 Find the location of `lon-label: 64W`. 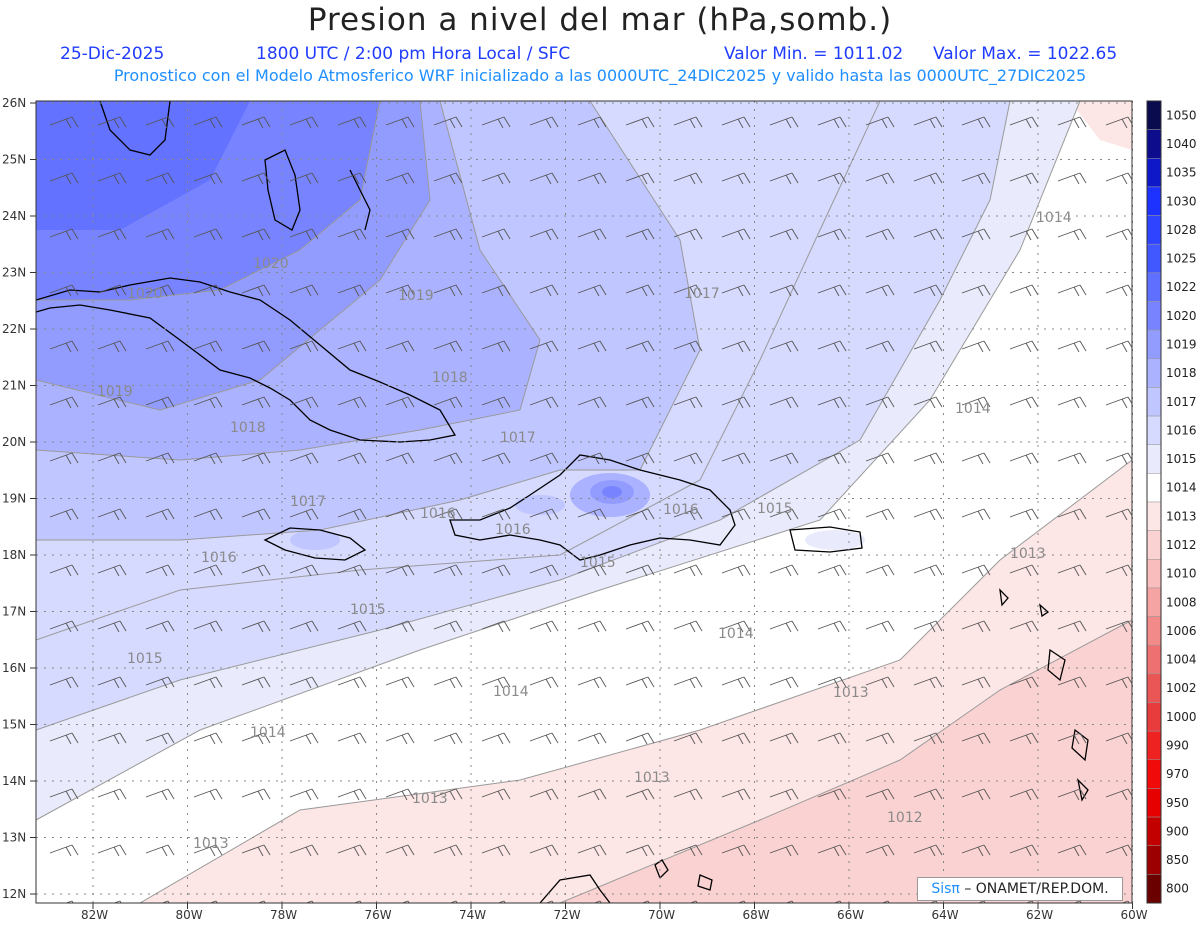

lon-label: 64W is located at coordinates (945, 915).